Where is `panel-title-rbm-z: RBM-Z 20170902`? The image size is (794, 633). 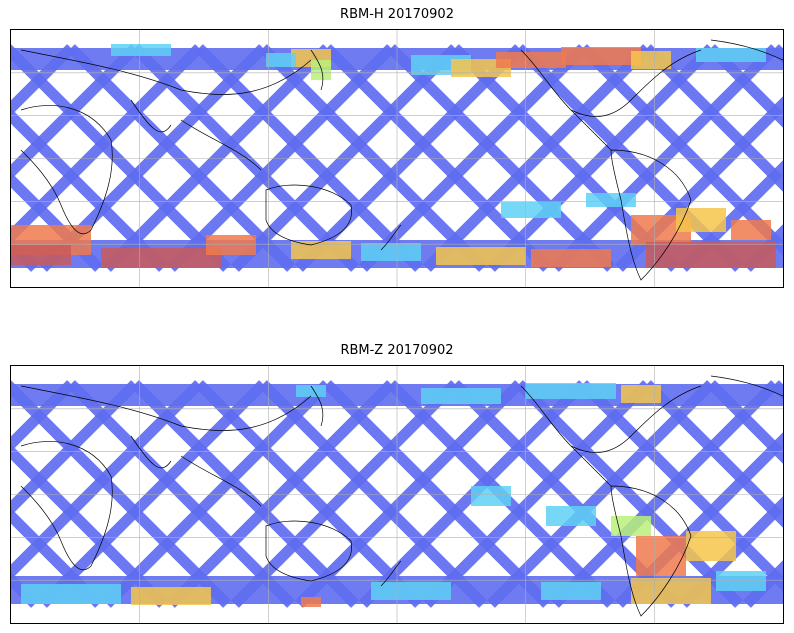 panel-title-rbm-z: RBM-Z 20170902 is located at coordinates (397, 350).